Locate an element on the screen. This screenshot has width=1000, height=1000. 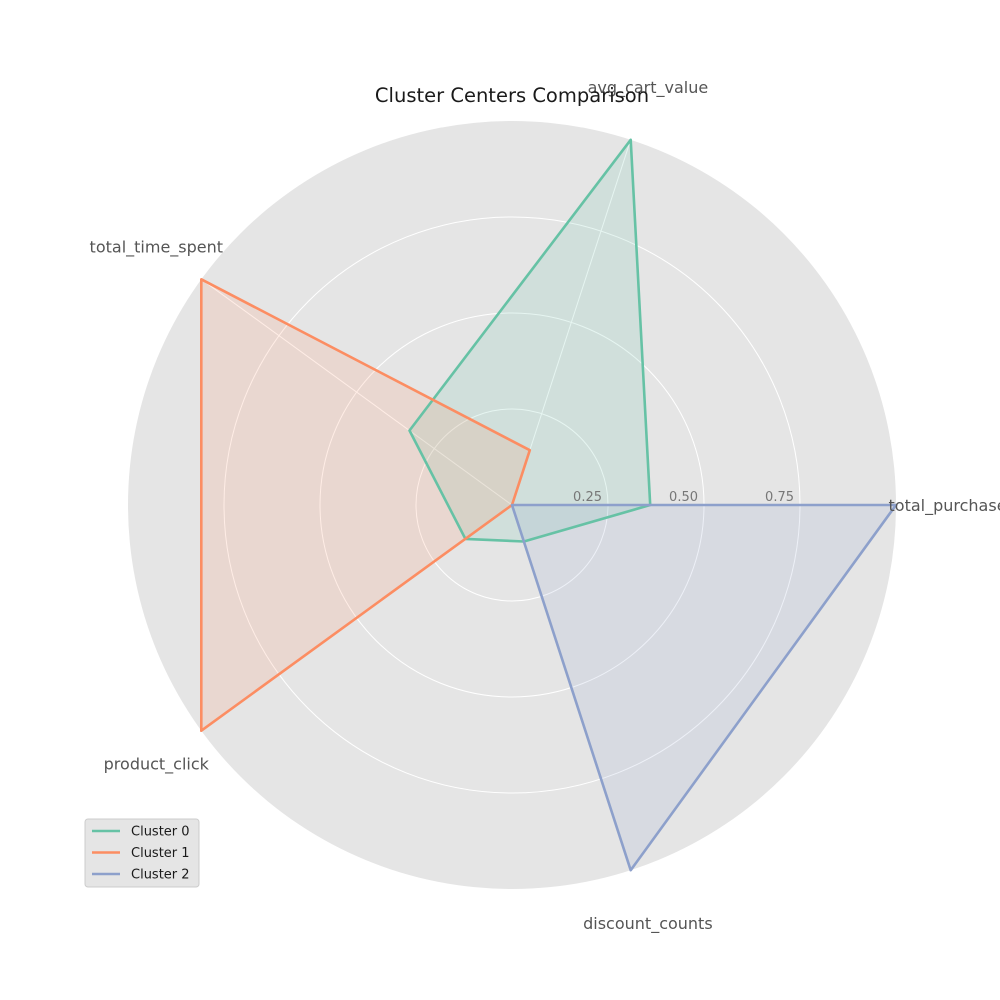
legend-label-cluster-1: Cluster 1 is located at coordinates (160, 853).